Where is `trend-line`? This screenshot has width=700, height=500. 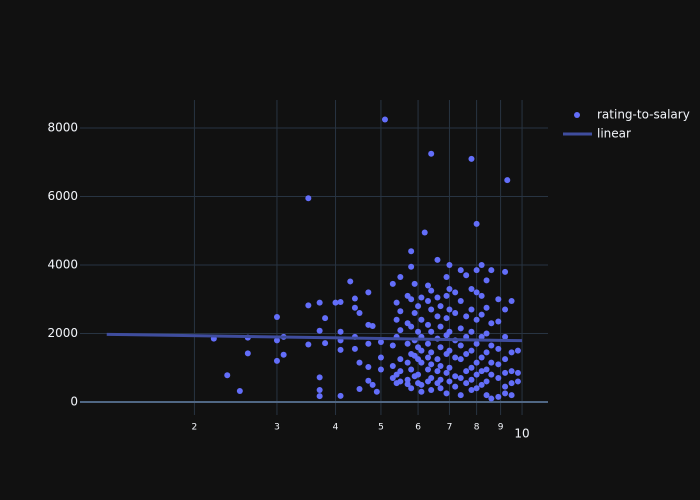 trend-line is located at coordinates (314, 337).